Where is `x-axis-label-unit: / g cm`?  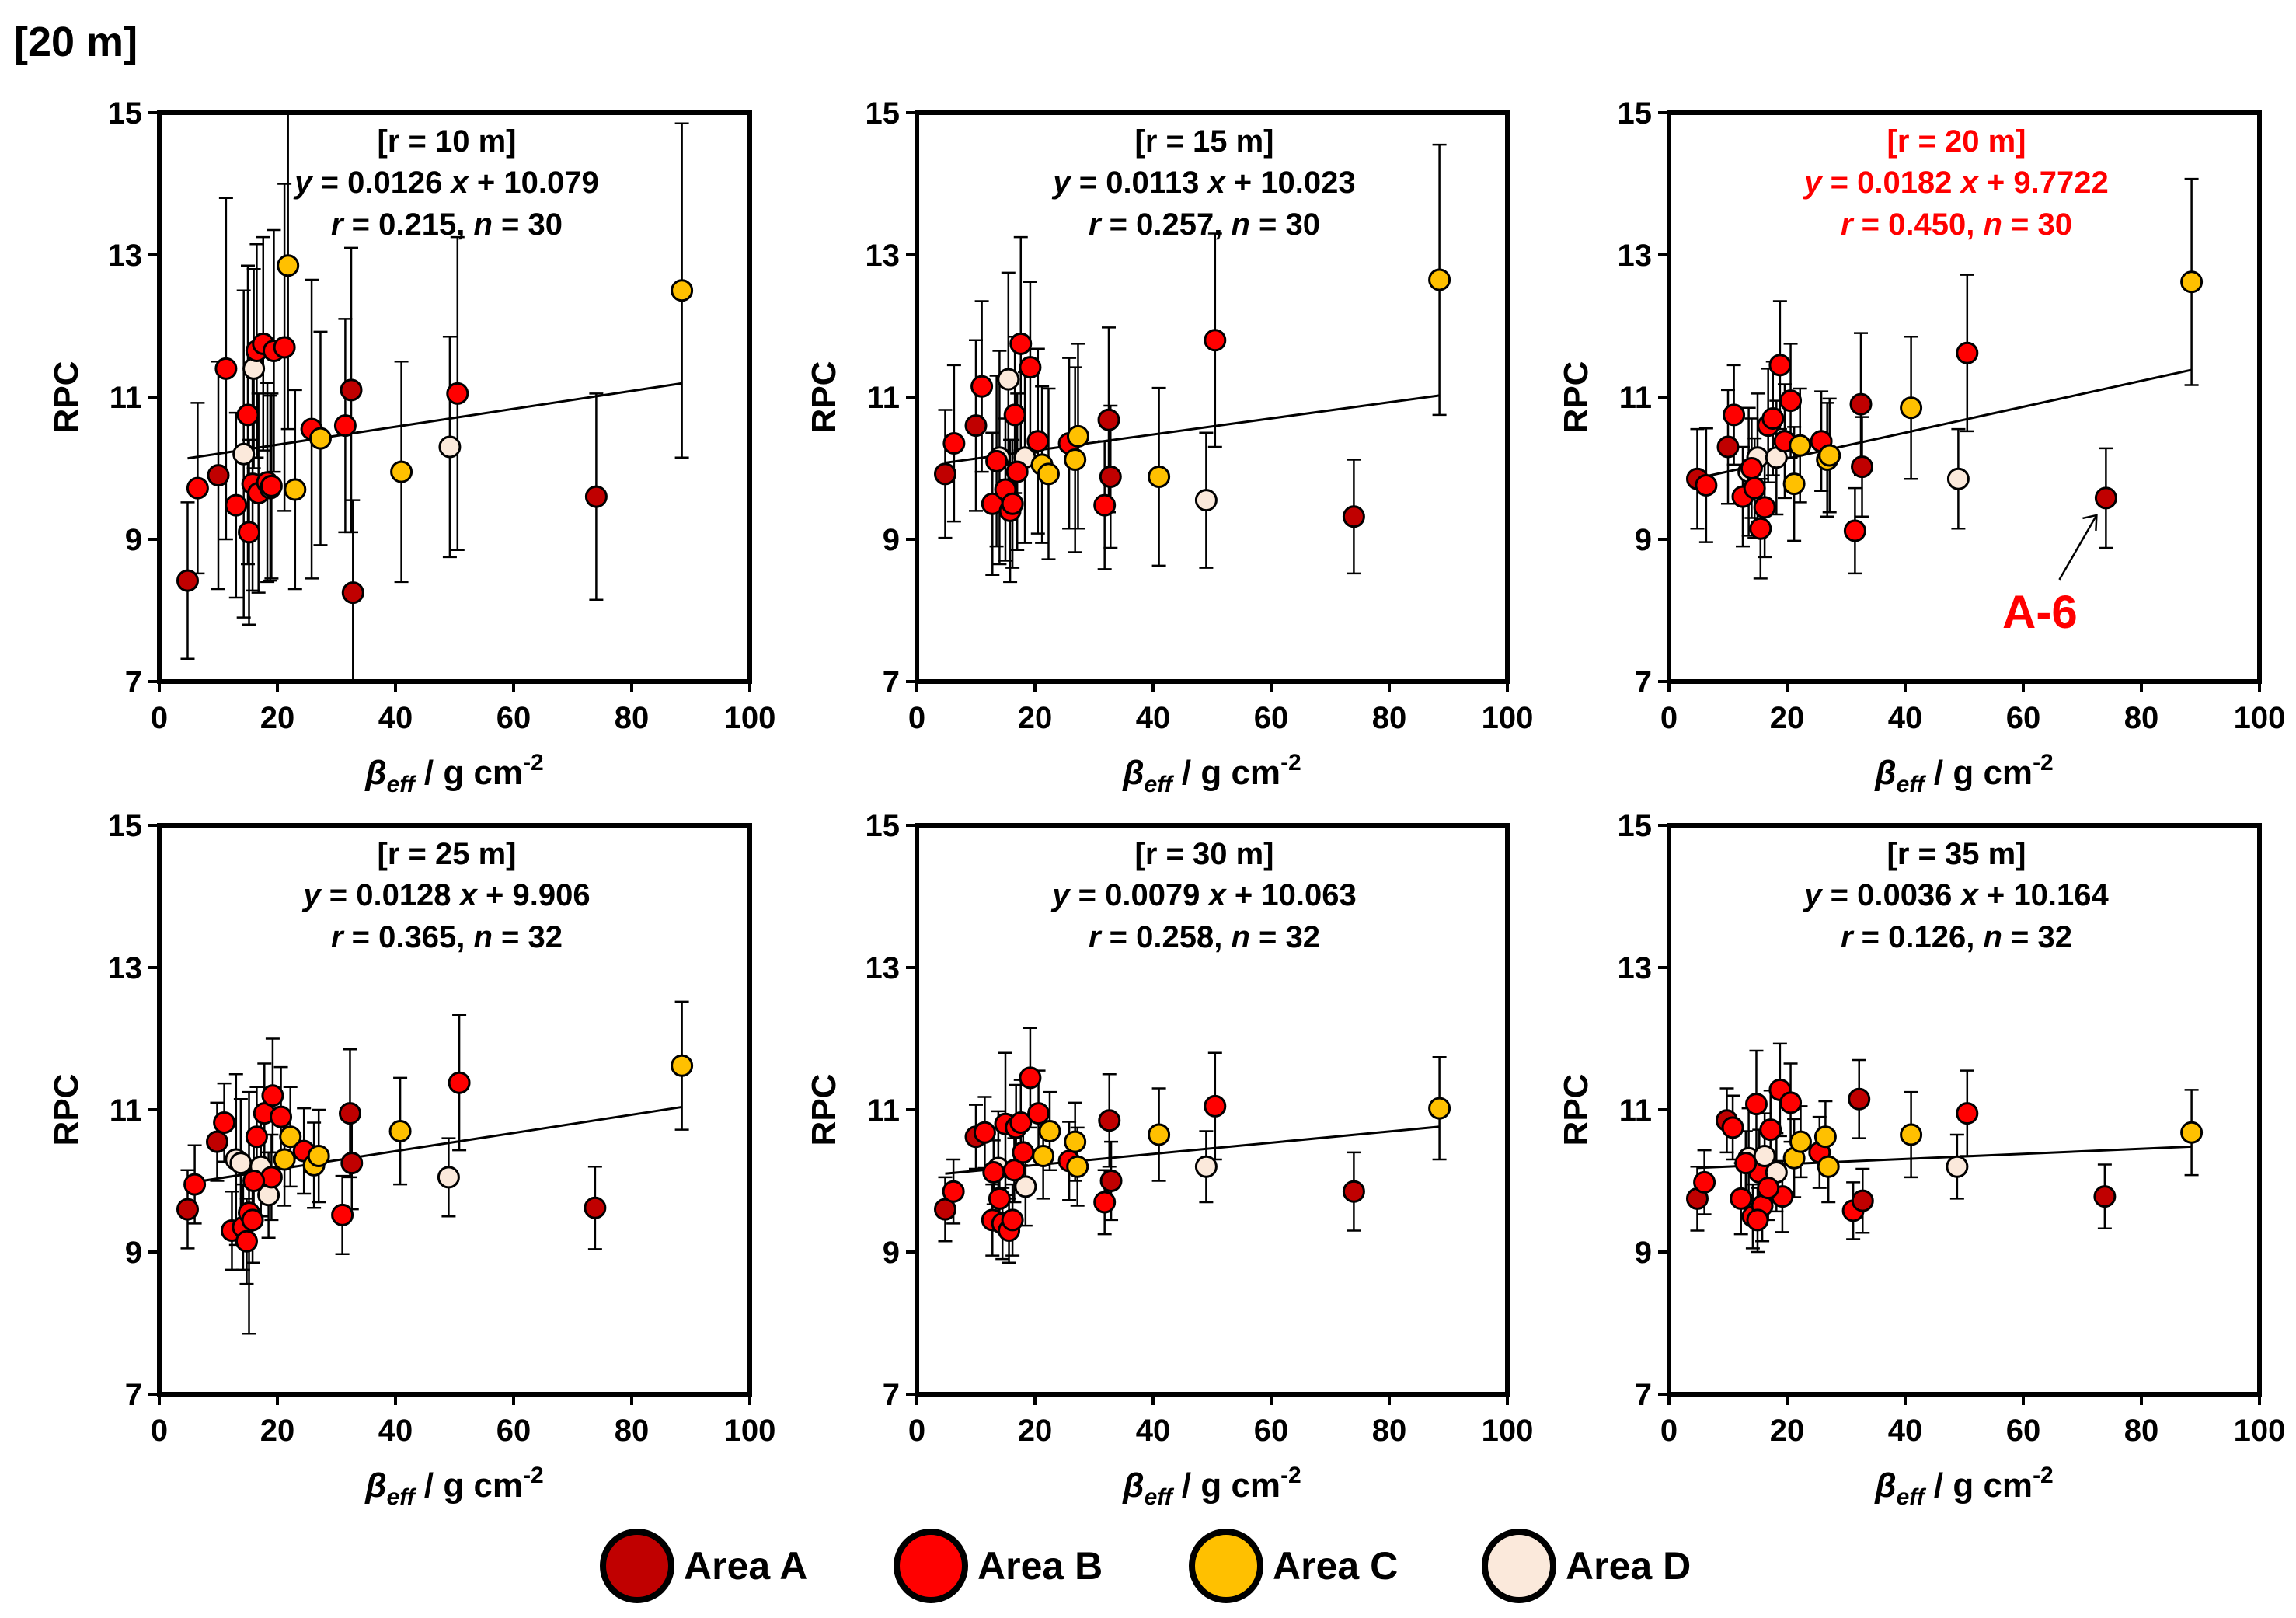
x-axis-label-unit: / g cm is located at coordinates (1226, 1485).